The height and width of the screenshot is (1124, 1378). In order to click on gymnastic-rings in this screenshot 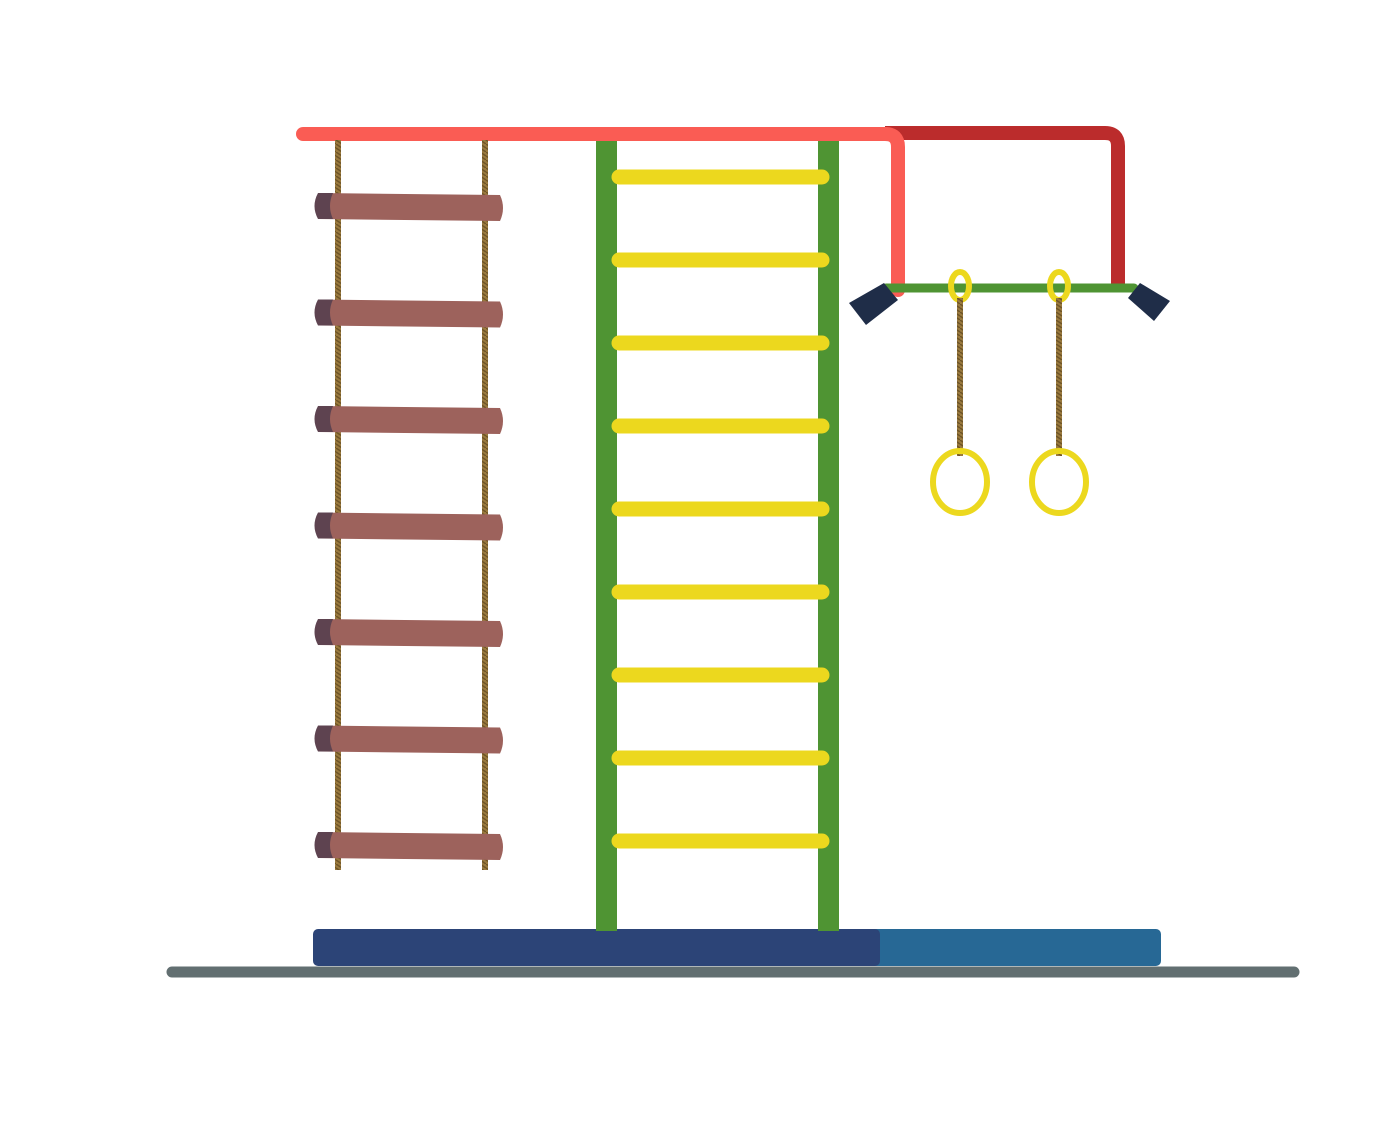, I will do `click(1009, 392)`.